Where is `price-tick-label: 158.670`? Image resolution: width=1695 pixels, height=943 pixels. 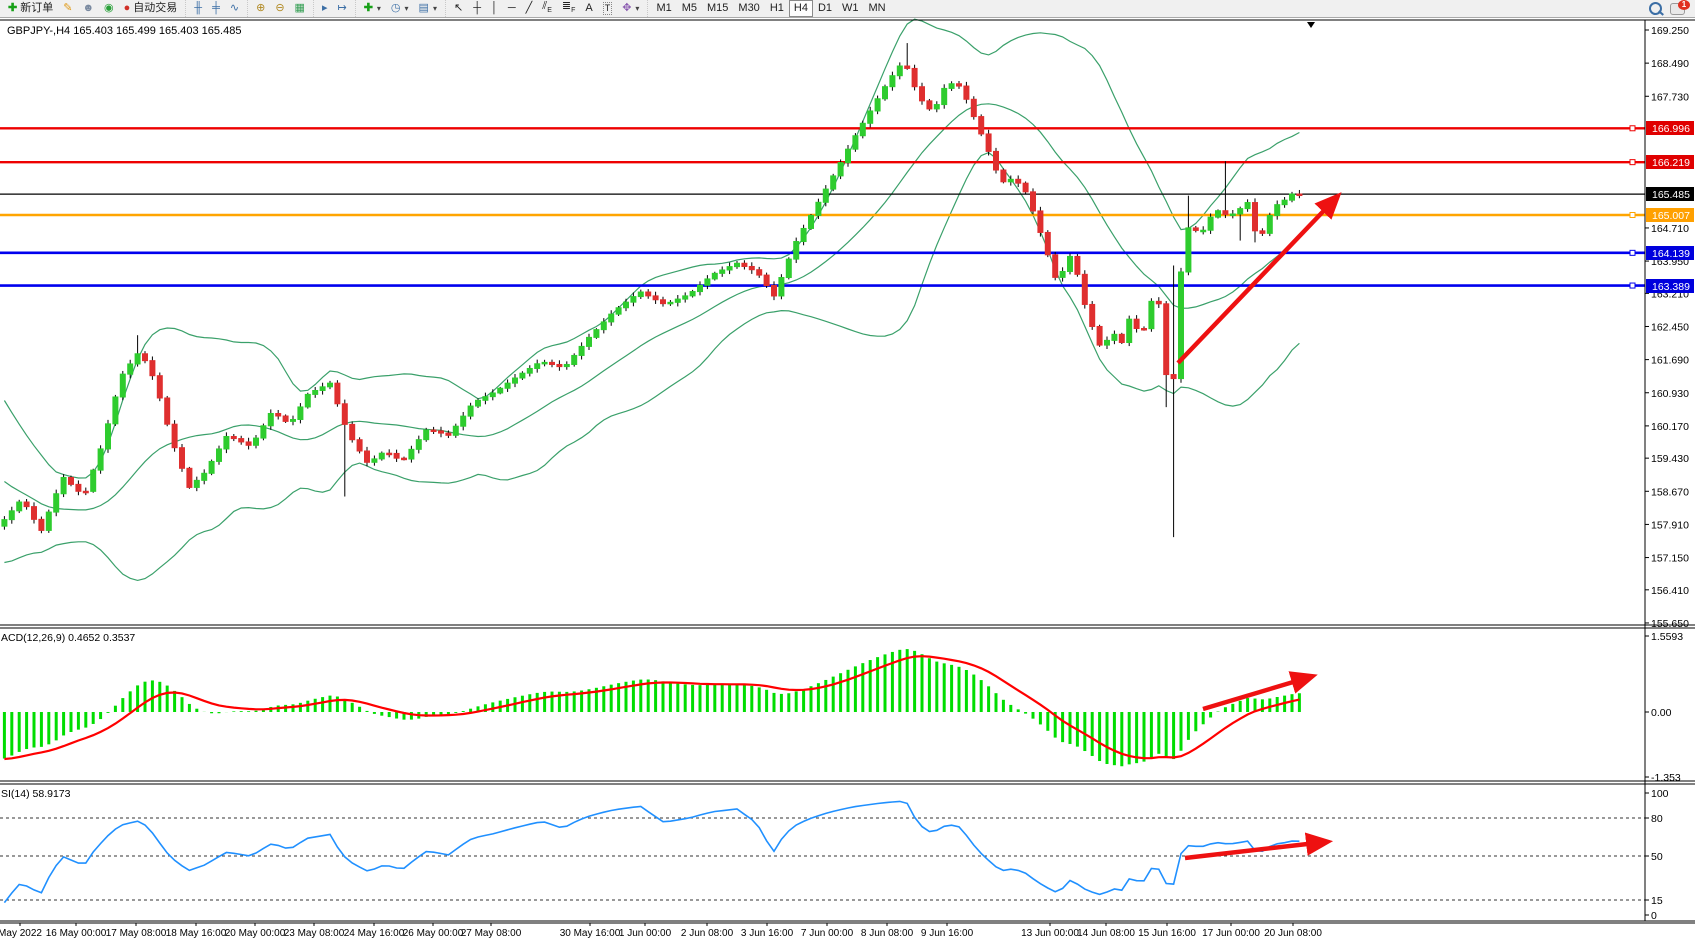 price-tick-label: 158.670 is located at coordinates (1670, 492).